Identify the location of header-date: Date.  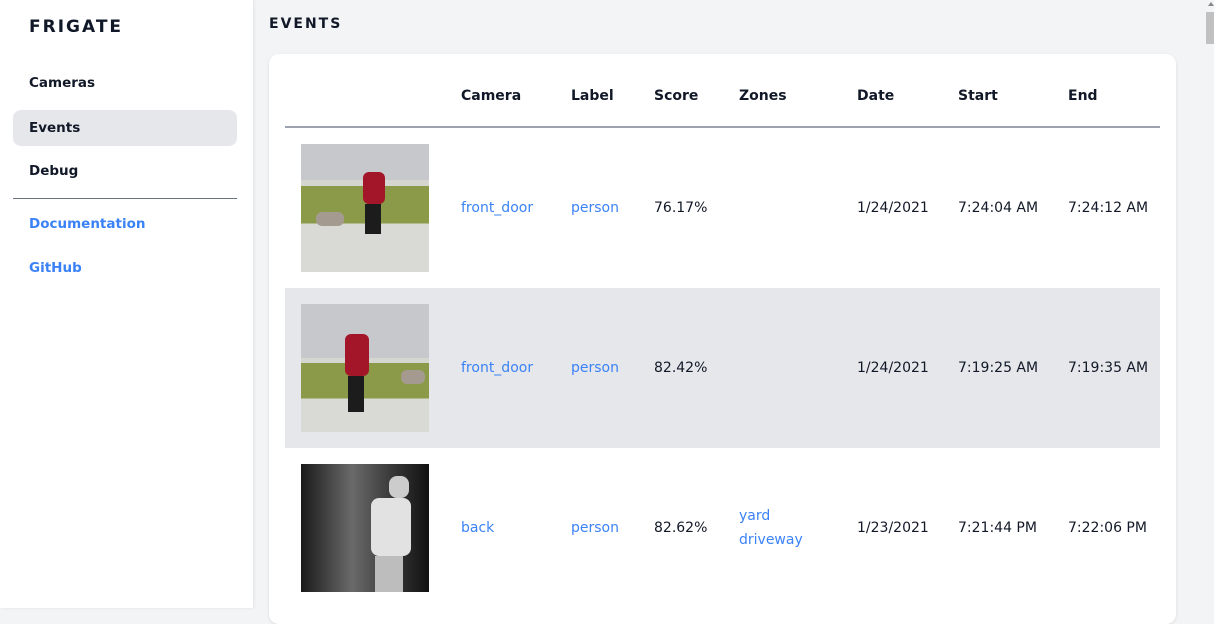
(876, 96).